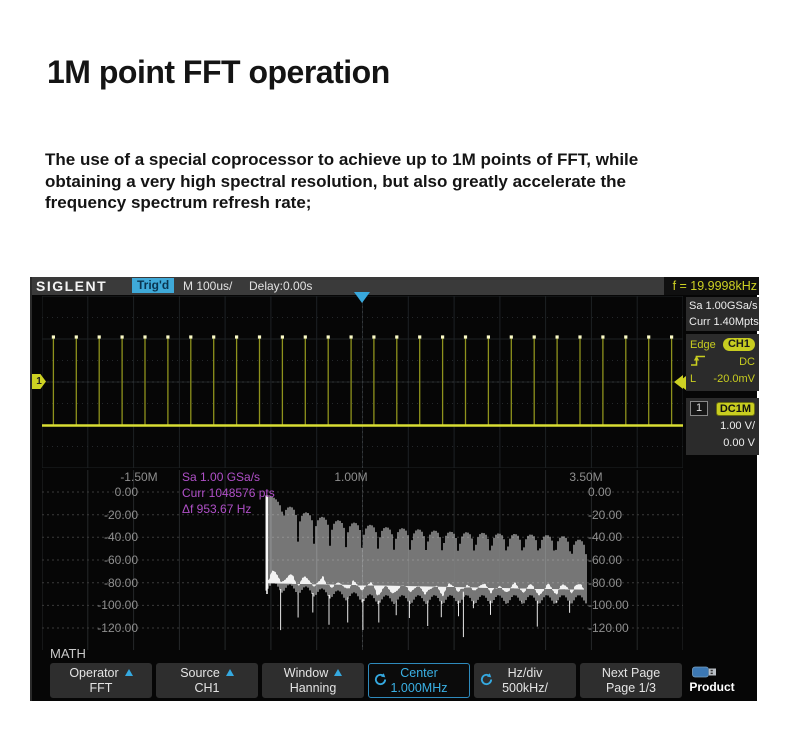 The width and height of the screenshot is (790, 754). I want to click on menu-button-operator: Operator FFT, so click(101, 680).